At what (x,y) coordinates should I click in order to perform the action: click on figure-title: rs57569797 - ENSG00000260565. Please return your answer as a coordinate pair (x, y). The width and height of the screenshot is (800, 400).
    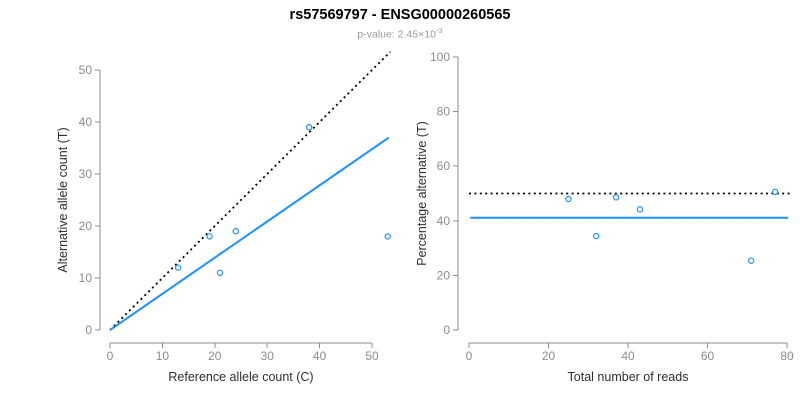
    Looking at the image, I should click on (400, 15).